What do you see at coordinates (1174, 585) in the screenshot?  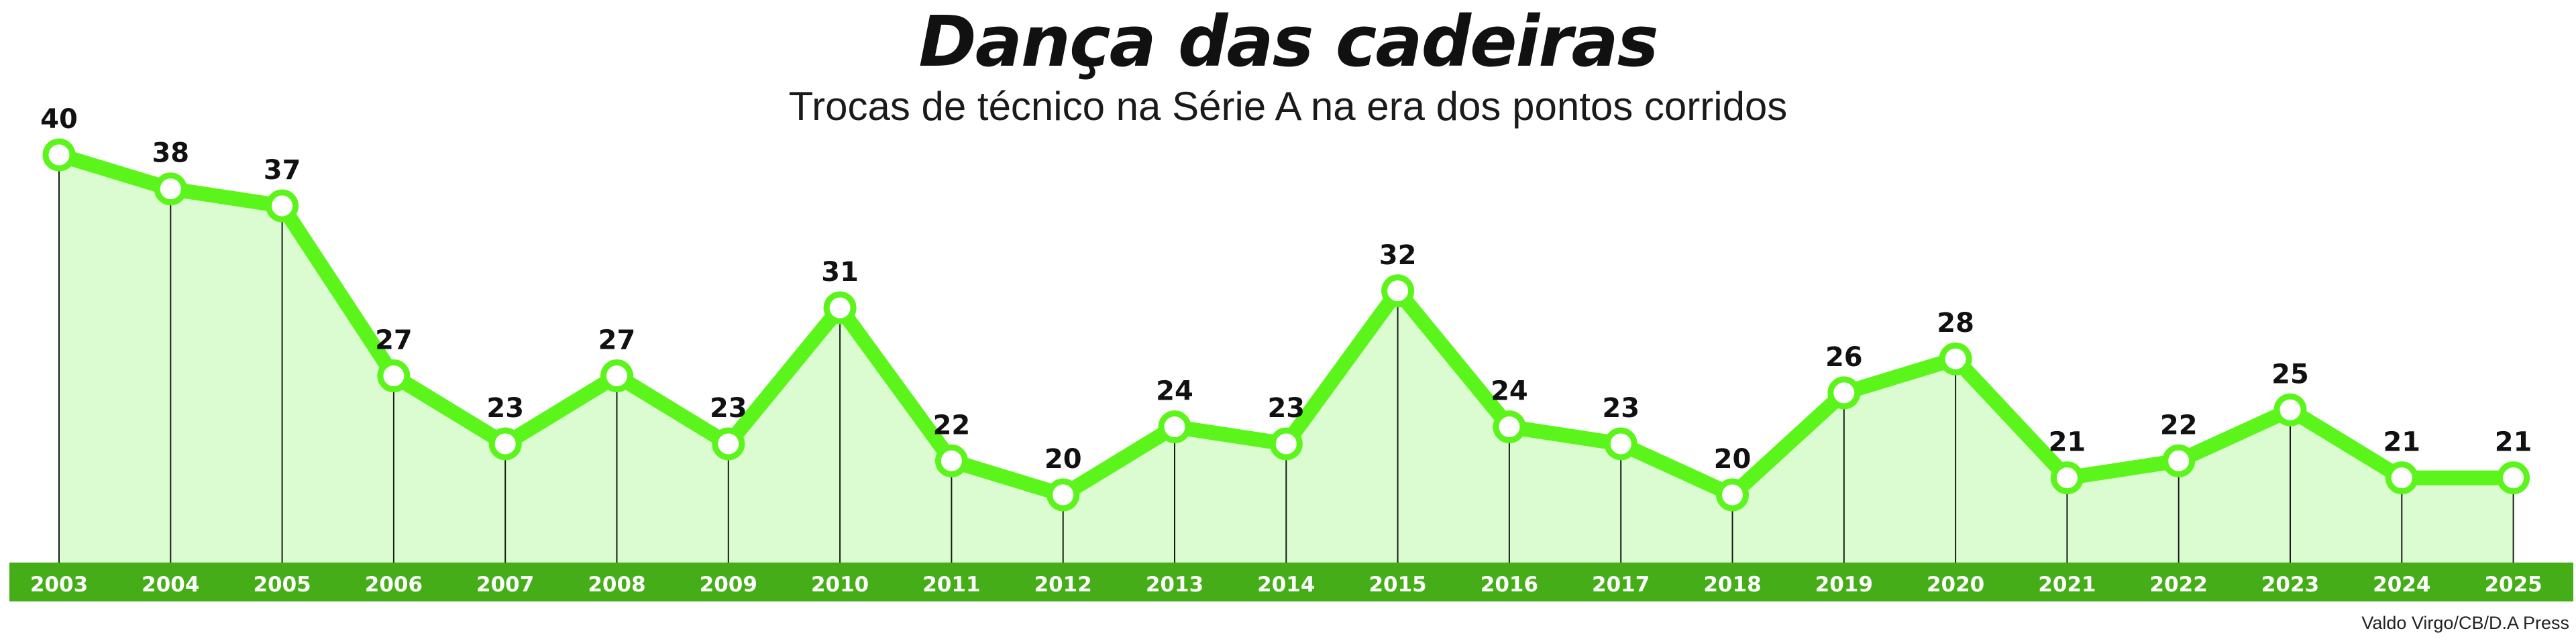 I see `x-tick-label: 2013` at bounding box center [1174, 585].